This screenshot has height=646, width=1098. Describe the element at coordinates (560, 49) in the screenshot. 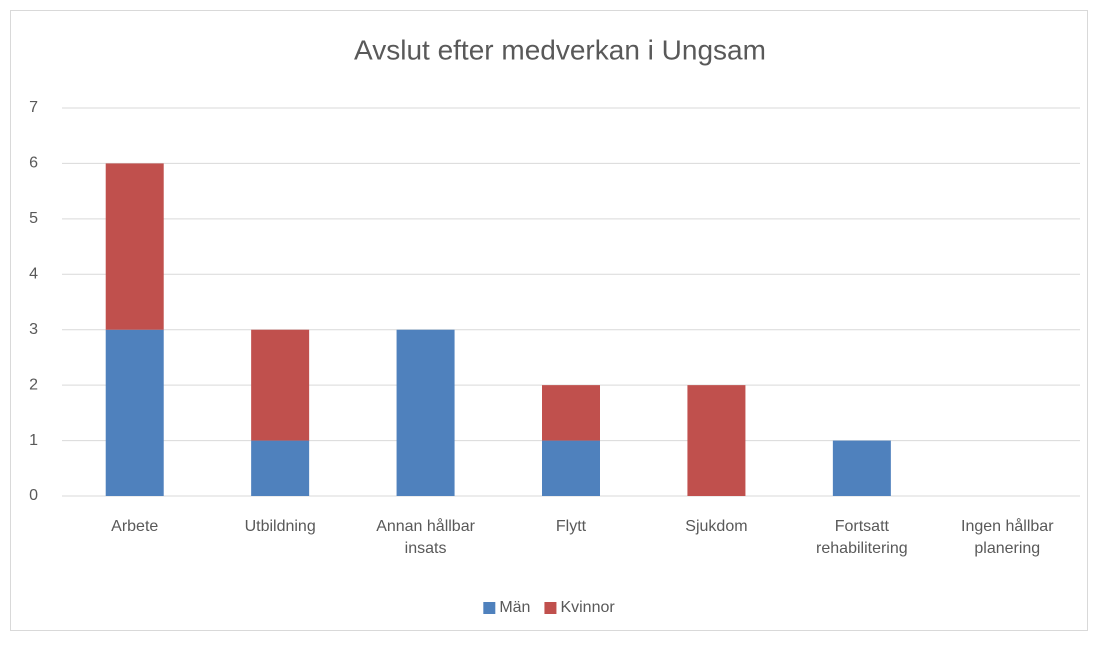

I see `chart-title: Avslut efter medverkan i Ungsam` at that location.